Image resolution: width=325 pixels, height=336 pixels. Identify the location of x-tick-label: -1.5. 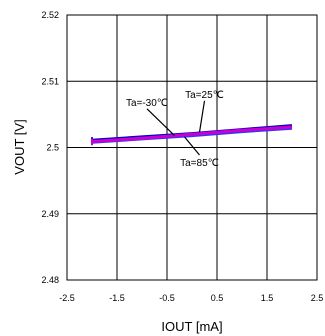
(117, 298).